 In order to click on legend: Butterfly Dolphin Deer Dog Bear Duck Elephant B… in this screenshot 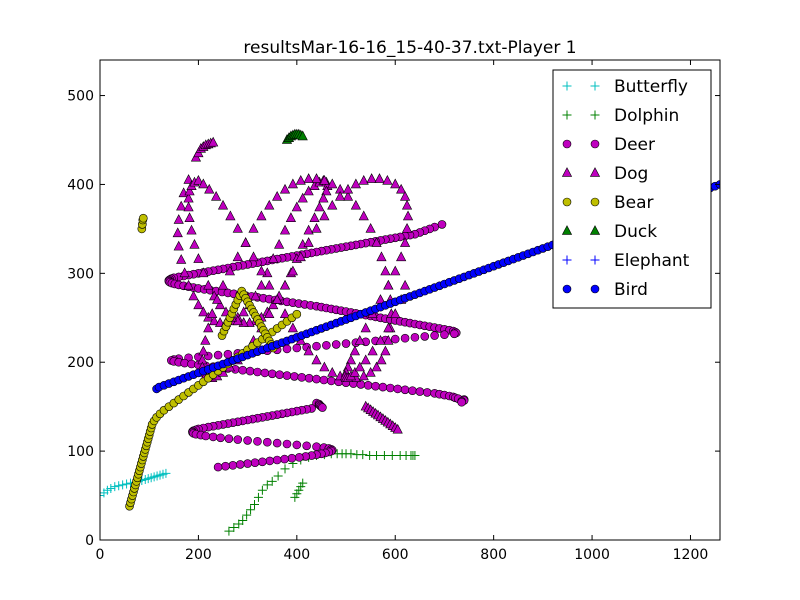, I will do `click(632, 189)`.